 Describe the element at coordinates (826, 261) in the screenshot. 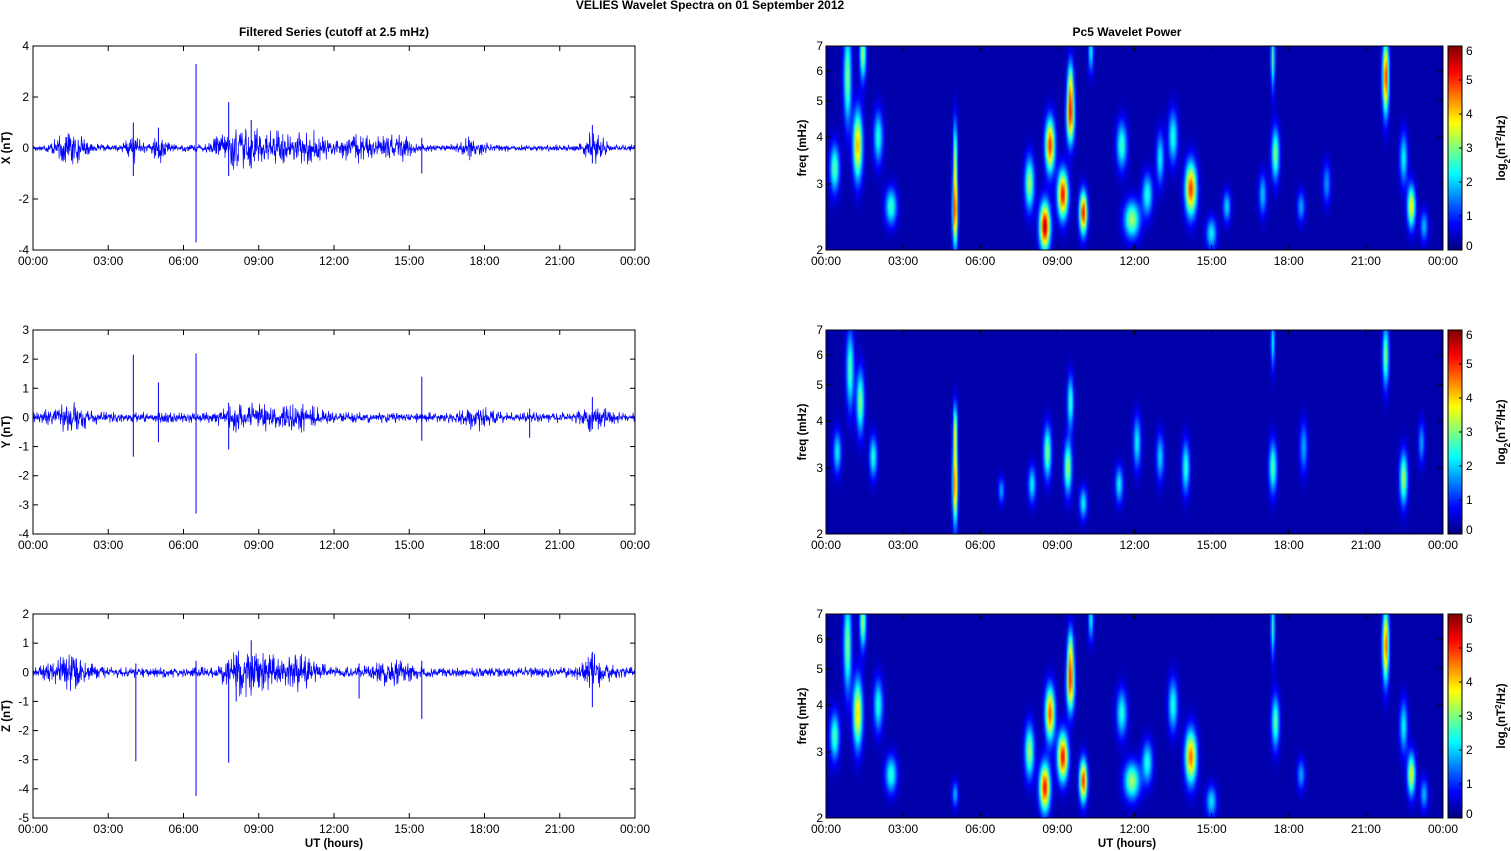

I see `right-x-tick-label-1: 00:00` at that location.